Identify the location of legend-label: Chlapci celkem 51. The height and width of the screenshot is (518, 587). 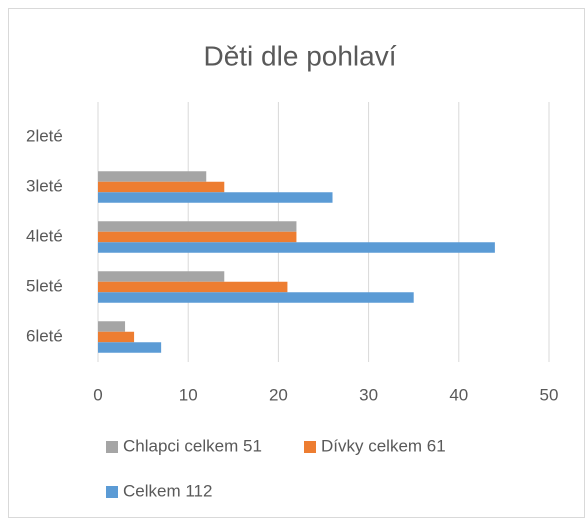
(192, 445).